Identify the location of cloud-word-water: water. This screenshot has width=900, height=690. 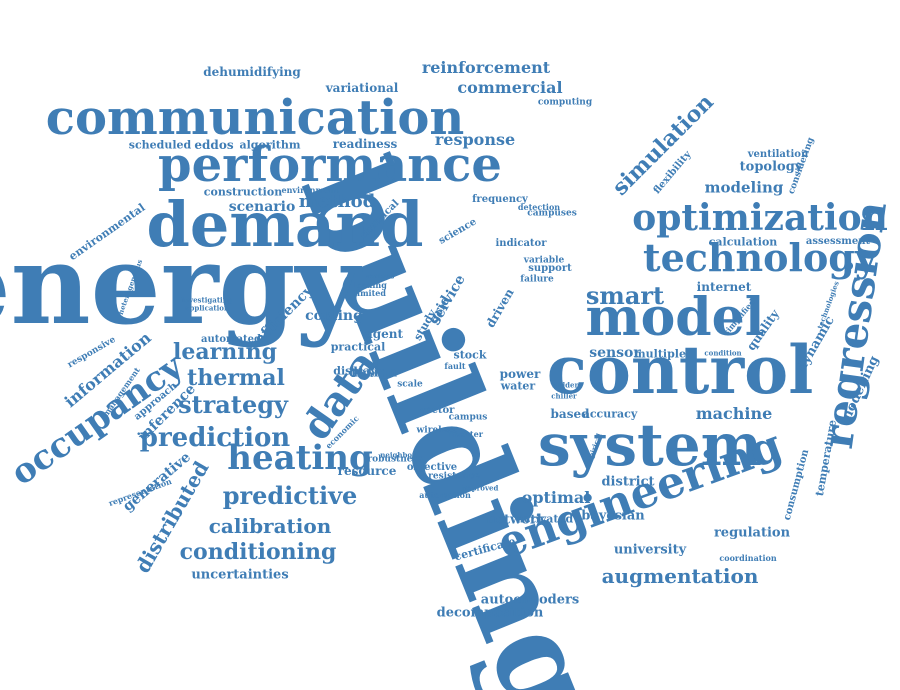
(518, 386).